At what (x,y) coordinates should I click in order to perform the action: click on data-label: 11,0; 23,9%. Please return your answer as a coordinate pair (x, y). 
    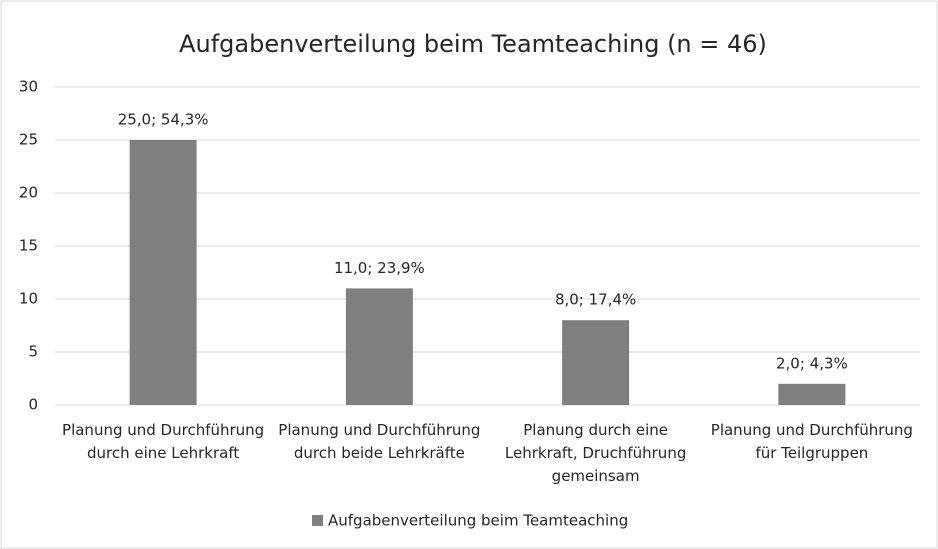
    Looking at the image, I should click on (379, 268).